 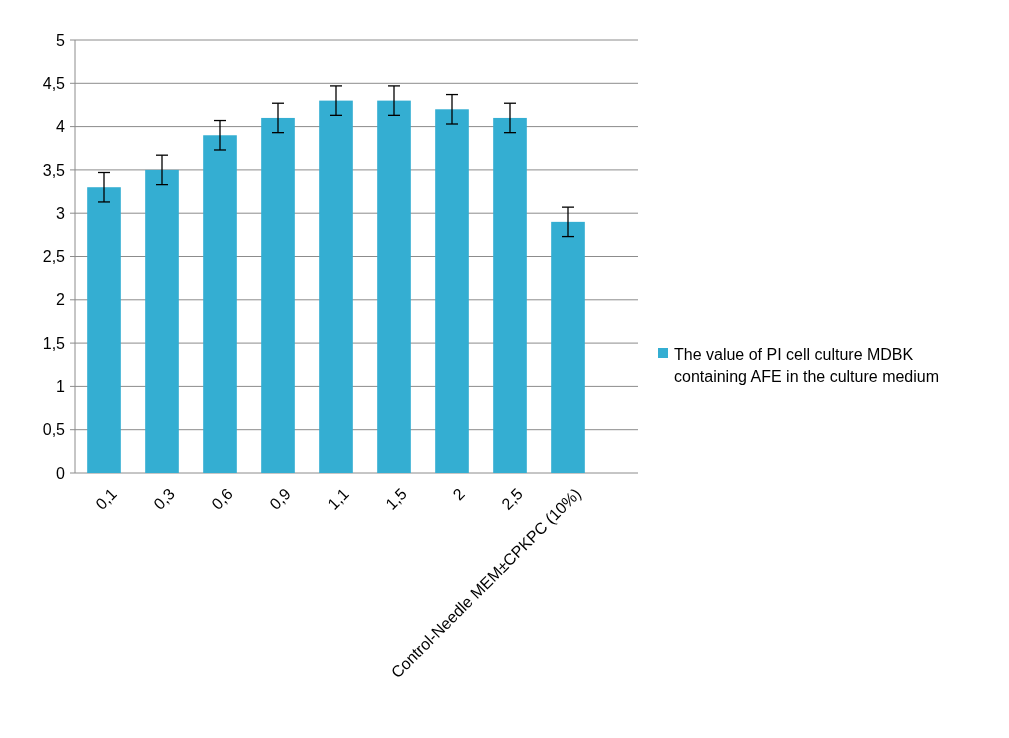 I want to click on y-tick-label: 2,5, so click(x=54, y=257).